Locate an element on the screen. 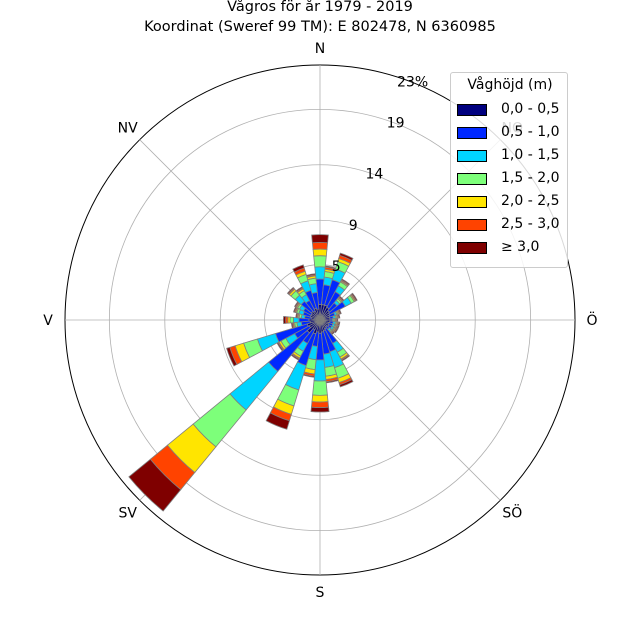 This screenshot has width=640, height=640. radial-tick-label: 14 is located at coordinates (374, 175).